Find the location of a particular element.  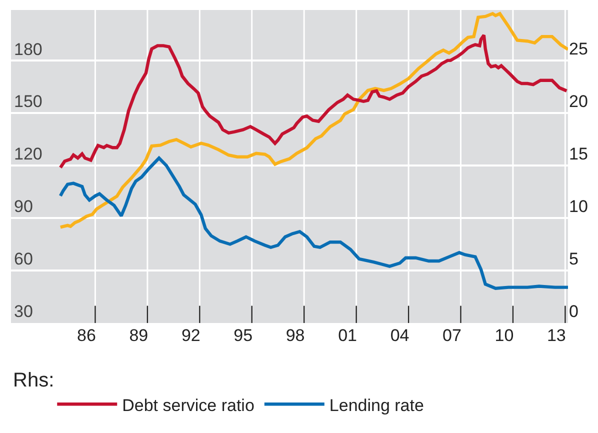

x-tick-label: 86 is located at coordinates (86, 335).